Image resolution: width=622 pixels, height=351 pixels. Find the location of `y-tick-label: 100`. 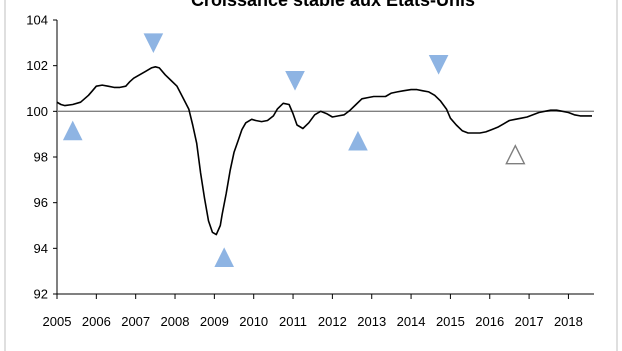

y-tick-label: 100 is located at coordinates (37, 111).